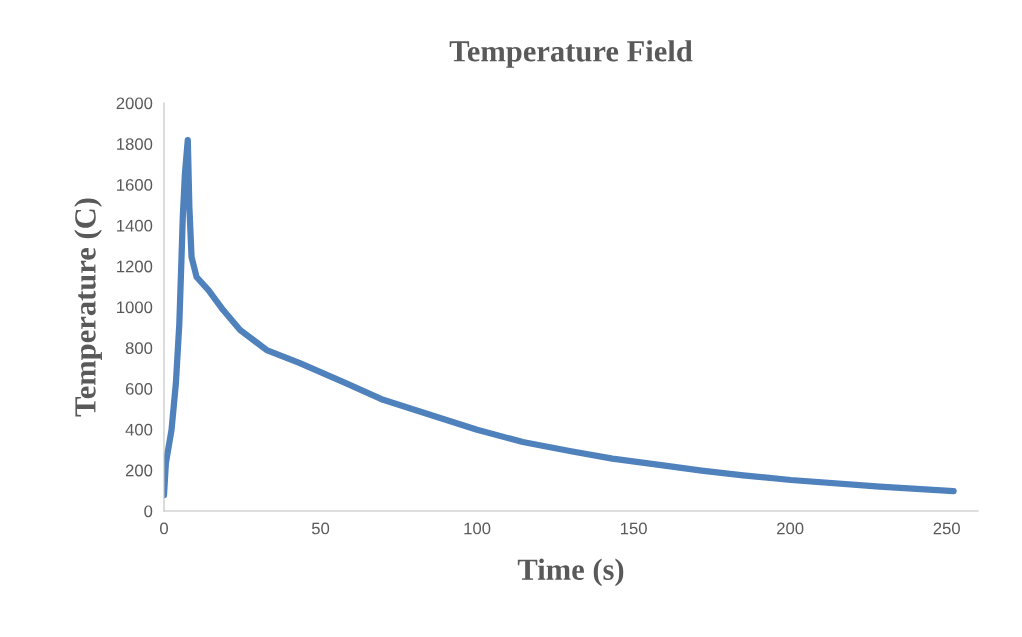 The image size is (1022, 637). What do you see at coordinates (571, 54) in the screenshot?
I see `chart-title: Temperature Field` at bounding box center [571, 54].